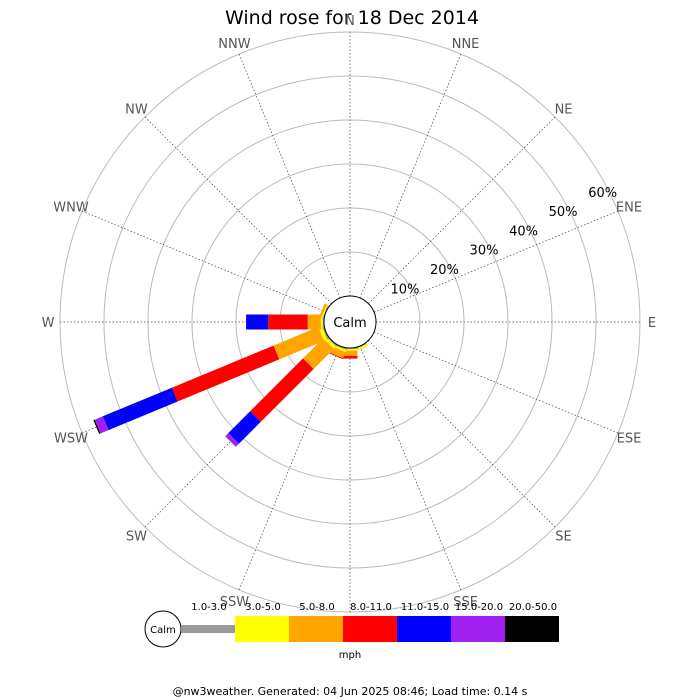 Image resolution: width=700 pixels, height=700 pixels. Describe the element at coordinates (262, 607) in the screenshot. I see `legend-bin-label: 3.0-5.0` at that location.